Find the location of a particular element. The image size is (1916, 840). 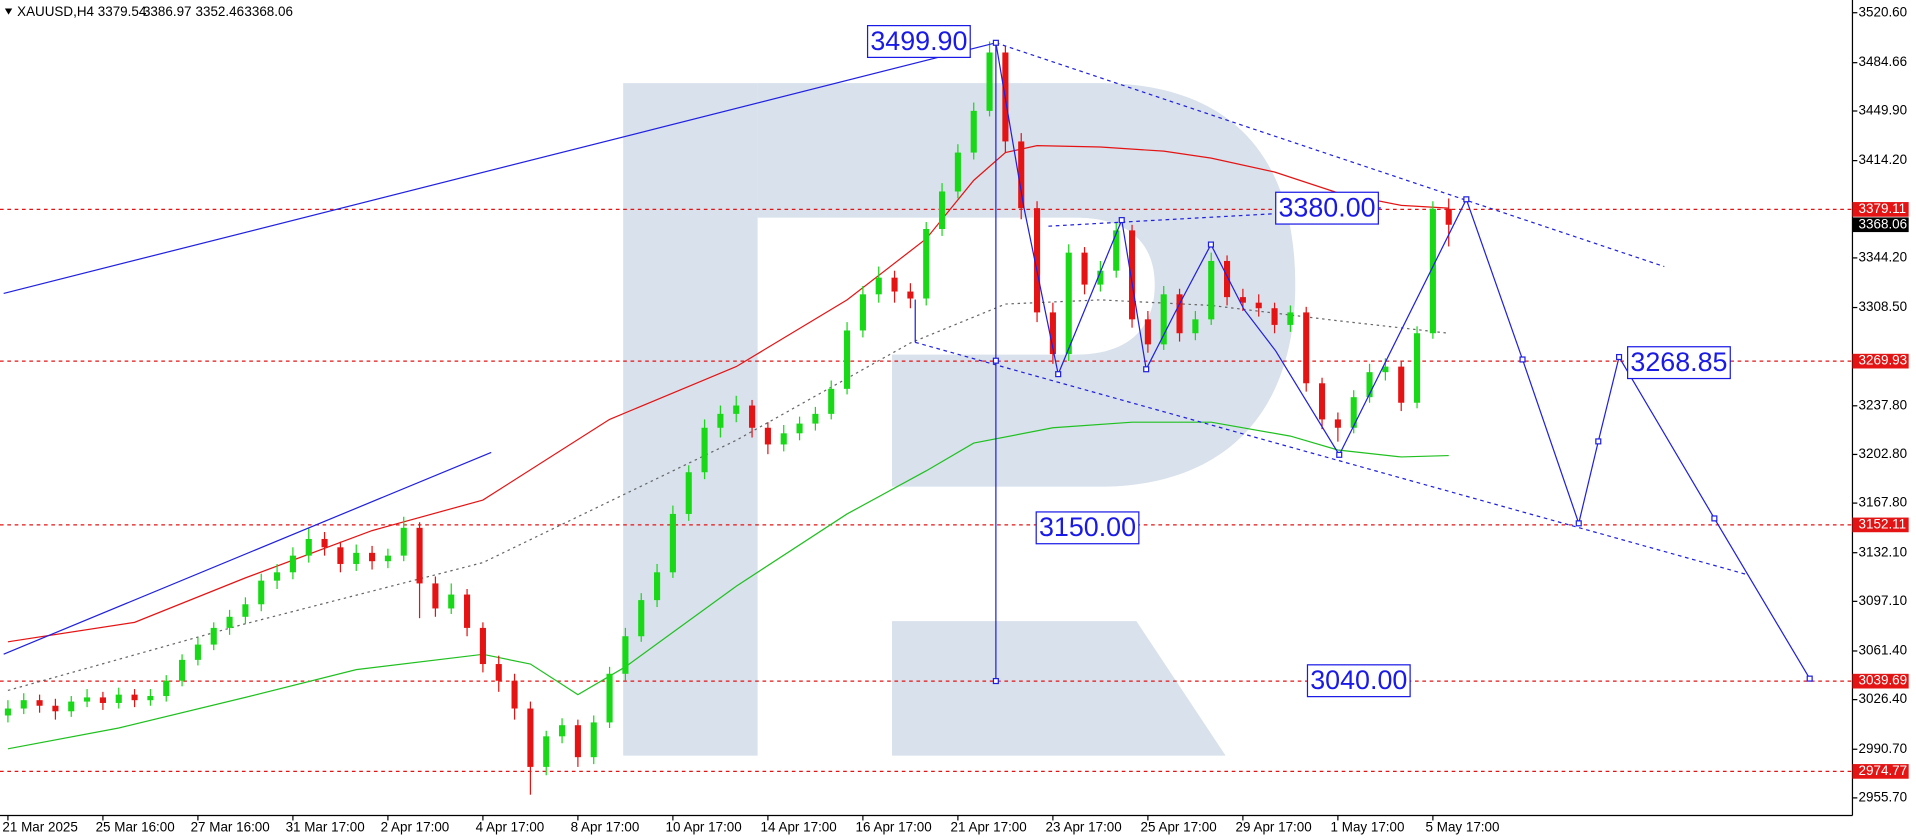

level-tag-label: 3269.93 is located at coordinates (1883, 360).